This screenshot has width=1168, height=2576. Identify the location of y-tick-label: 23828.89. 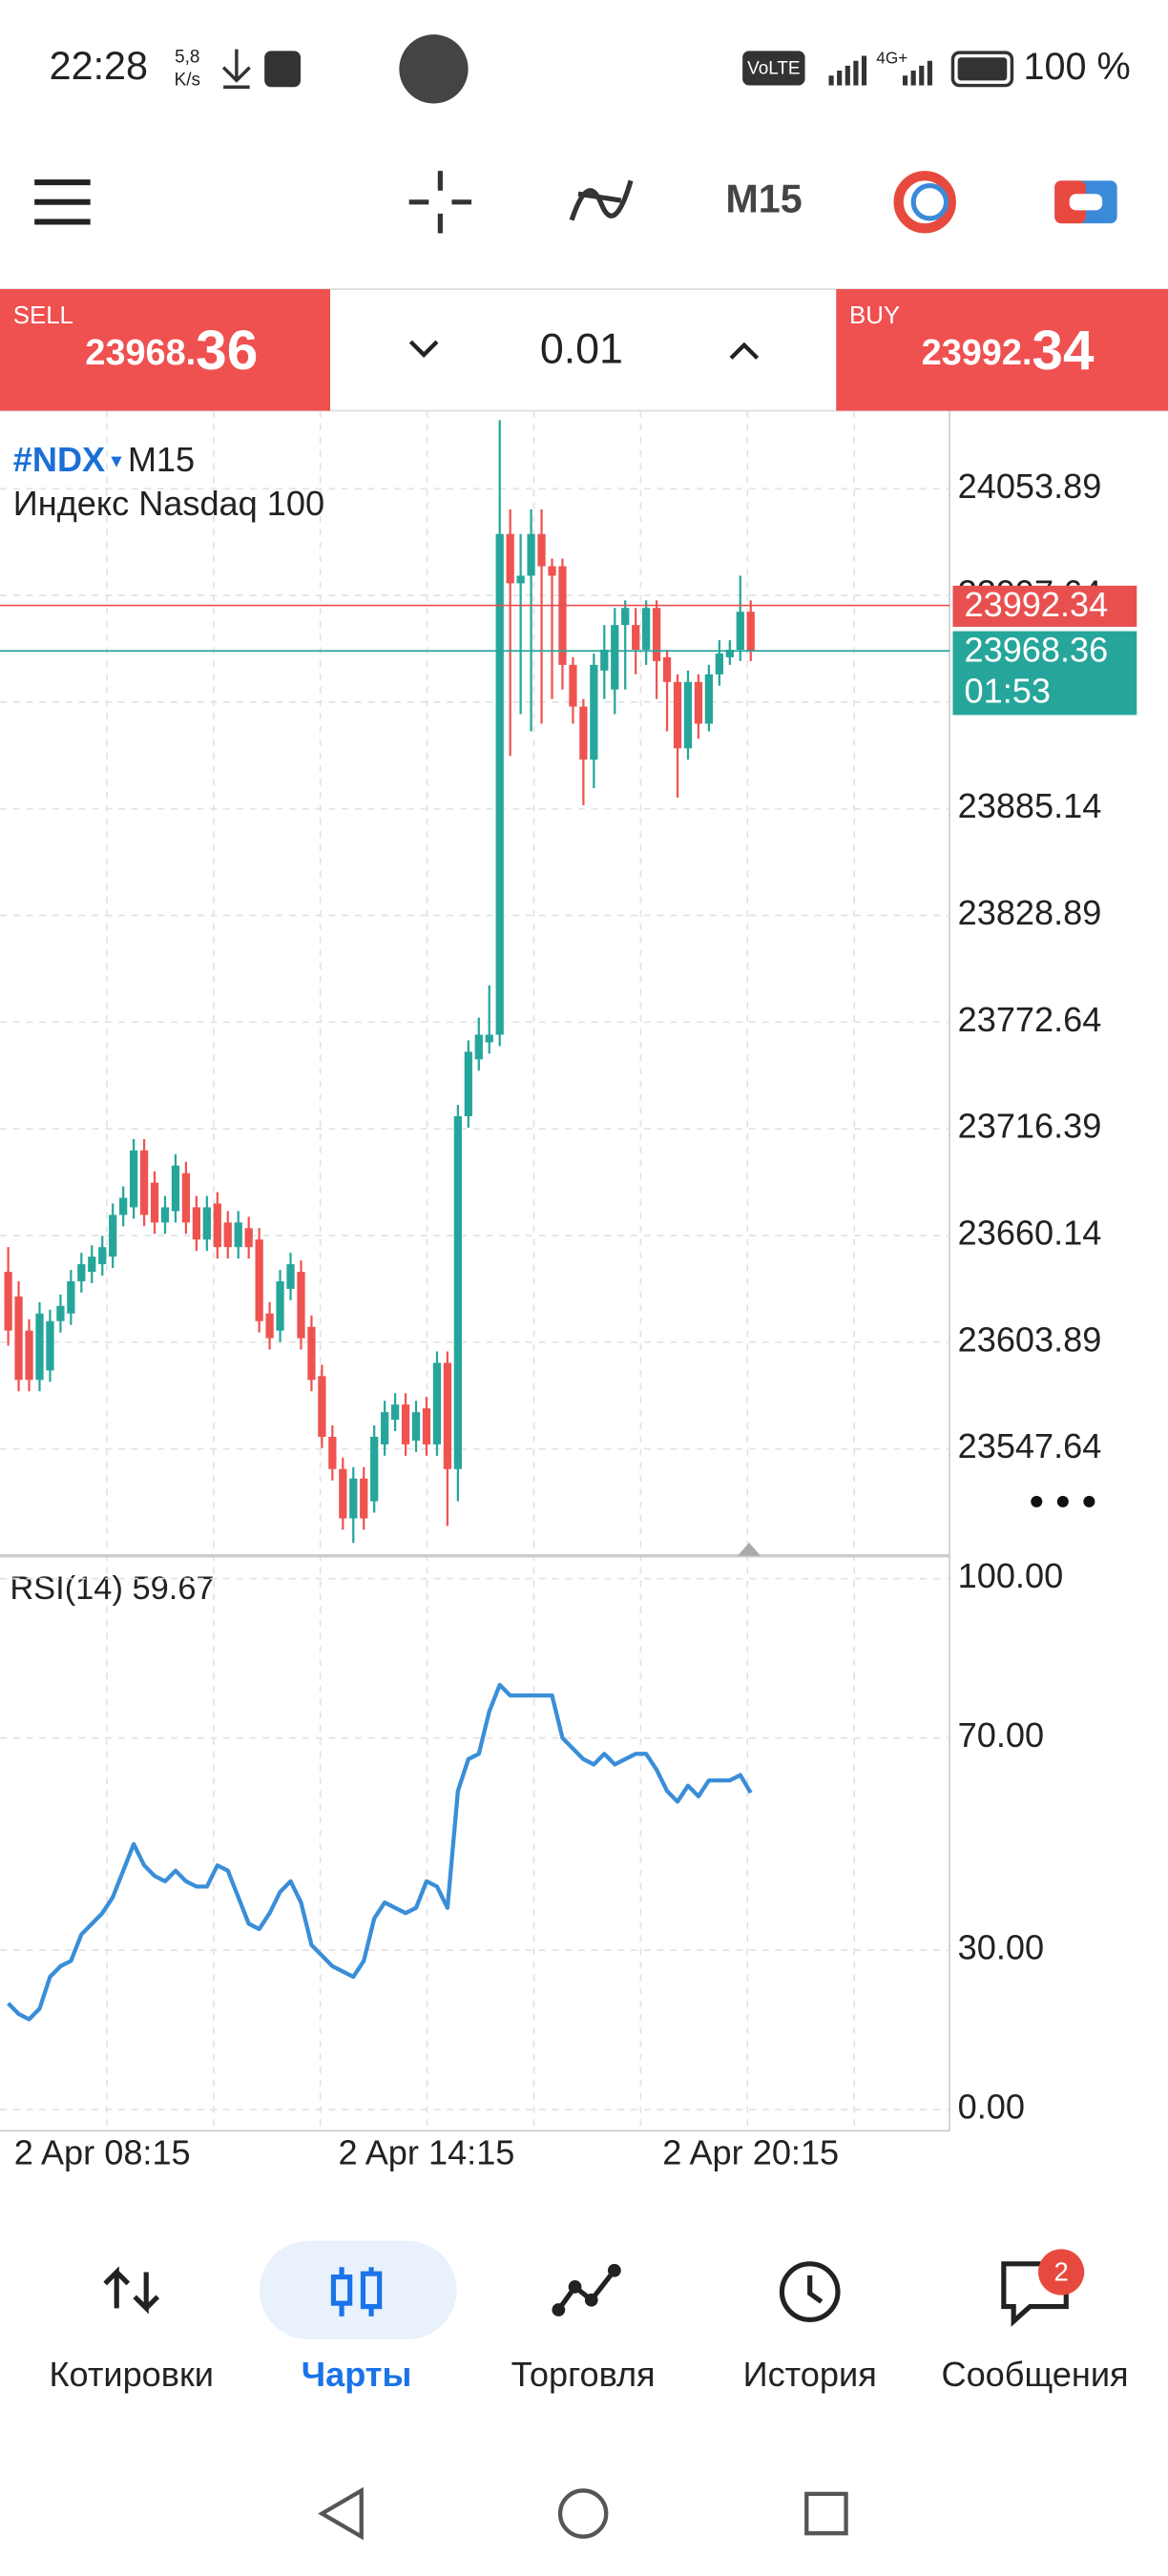
(1030, 912).